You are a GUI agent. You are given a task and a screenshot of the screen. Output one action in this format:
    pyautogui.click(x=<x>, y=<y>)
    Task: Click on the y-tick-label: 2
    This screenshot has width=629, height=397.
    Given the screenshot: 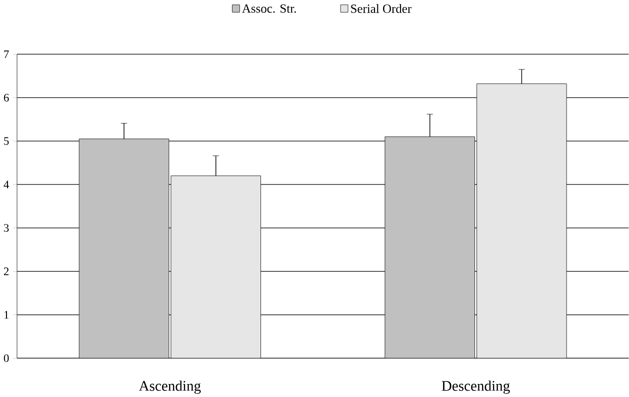 What is the action you would take?
    pyautogui.click(x=6, y=271)
    